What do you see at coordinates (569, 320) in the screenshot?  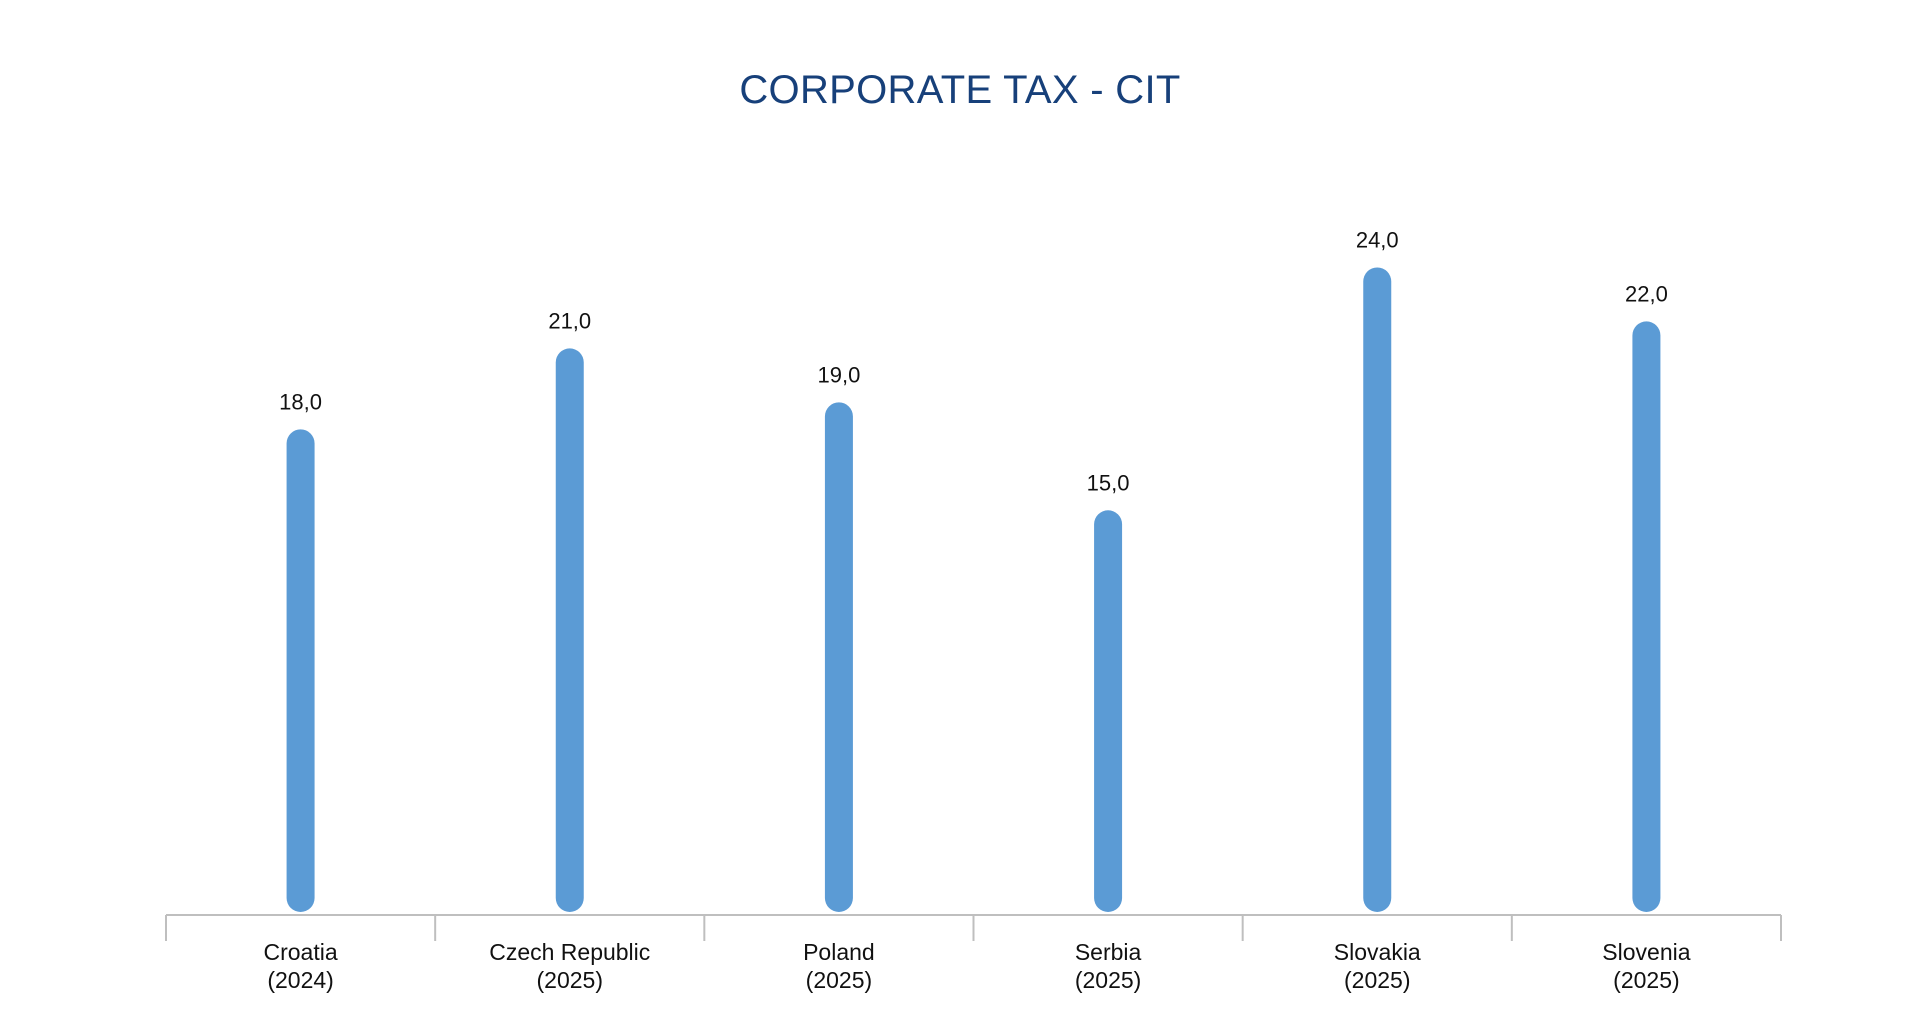 I see `data-label: 21,0` at bounding box center [569, 320].